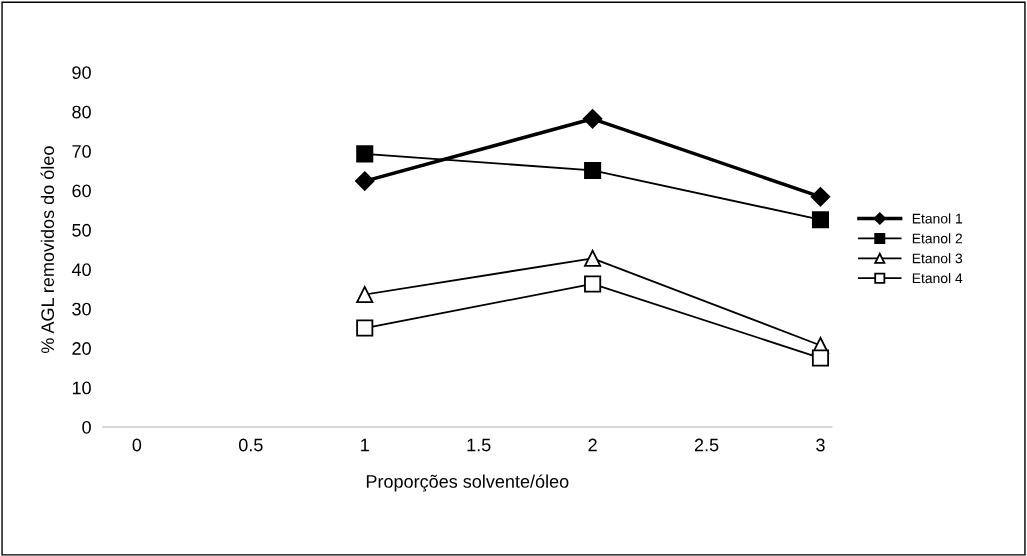 The width and height of the screenshot is (1027, 556). What do you see at coordinates (820, 445) in the screenshot?
I see `x-tick-label: 3` at bounding box center [820, 445].